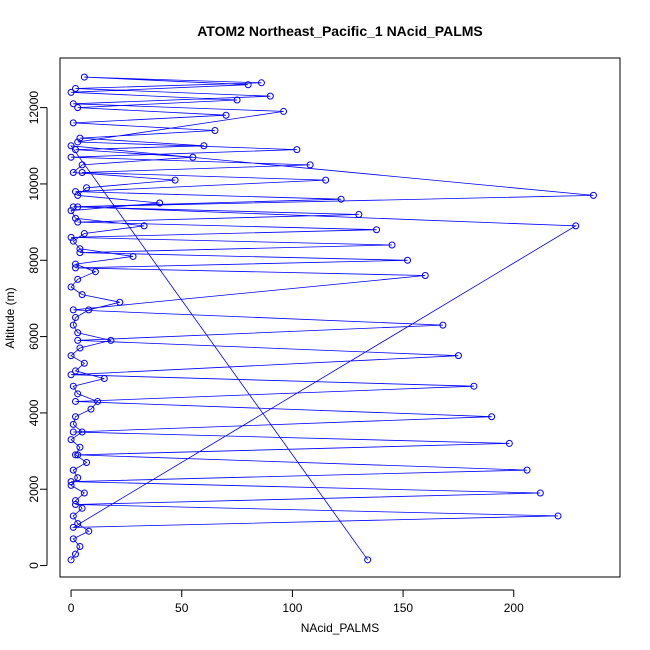 The width and height of the screenshot is (650, 650). What do you see at coordinates (34, 412) in the screenshot?
I see `y-tick-label: 4000` at bounding box center [34, 412].